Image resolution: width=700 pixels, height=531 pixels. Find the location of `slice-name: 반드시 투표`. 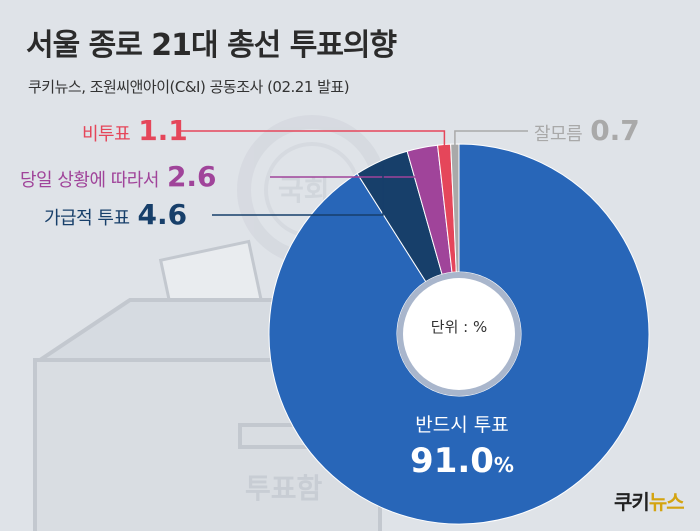

slice-name: 반드시 투표 is located at coordinates (462, 425).